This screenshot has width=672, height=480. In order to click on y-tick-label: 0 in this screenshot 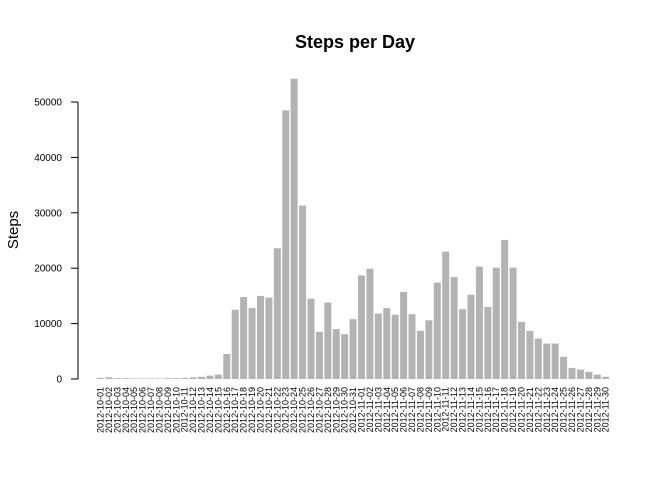, I will do `click(59, 380)`.